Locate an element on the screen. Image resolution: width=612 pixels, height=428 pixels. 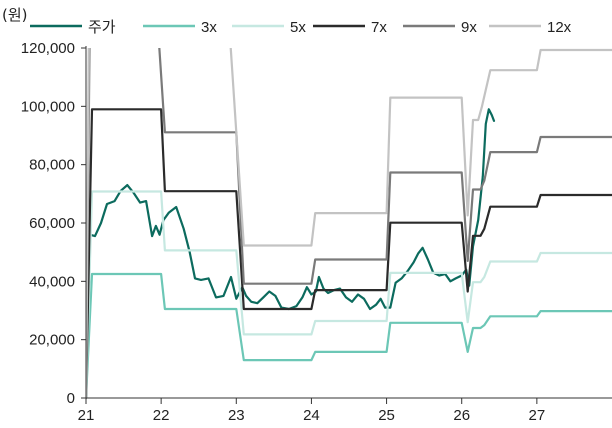
x-tick-label: 27 is located at coordinates (537, 415).